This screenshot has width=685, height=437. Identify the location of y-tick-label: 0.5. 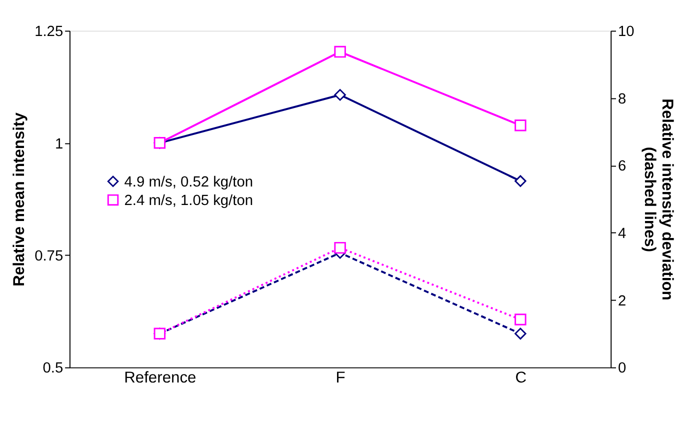
(53, 368).